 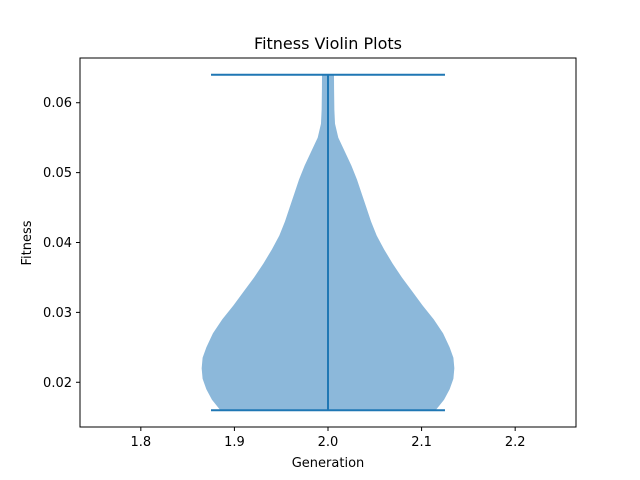 I want to click on x-axis-ticks: 1.8 1.9 2.0 2.1 2.2, so click(x=328, y=438).